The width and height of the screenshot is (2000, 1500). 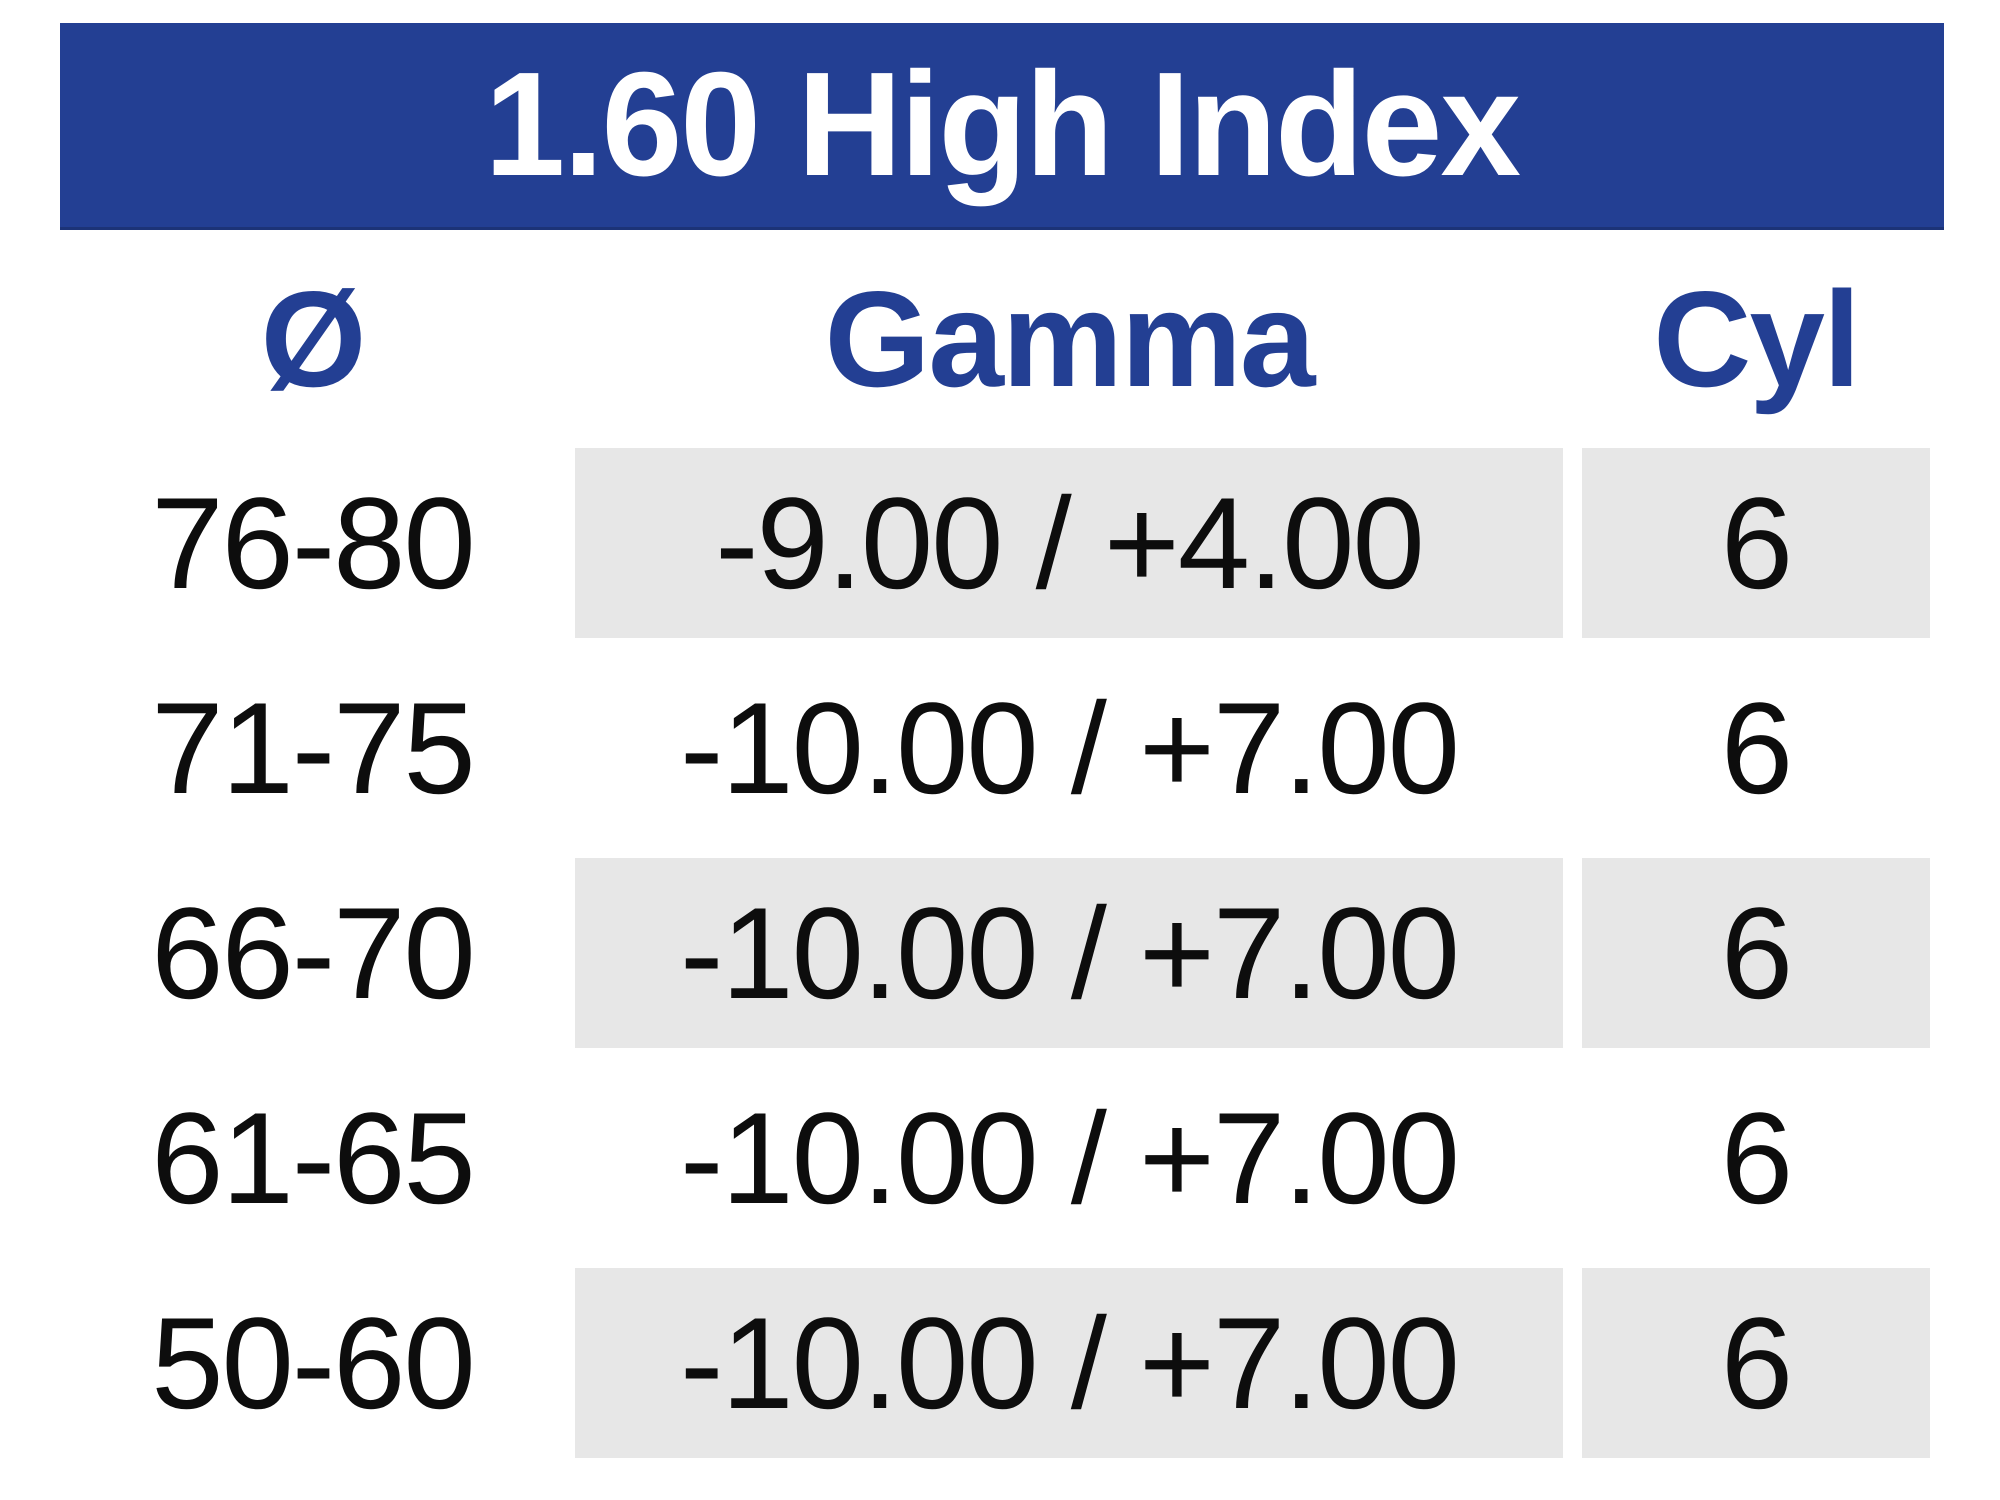 I want to click on table-title: 1.60 High Index, so click(x=1003, y=124).